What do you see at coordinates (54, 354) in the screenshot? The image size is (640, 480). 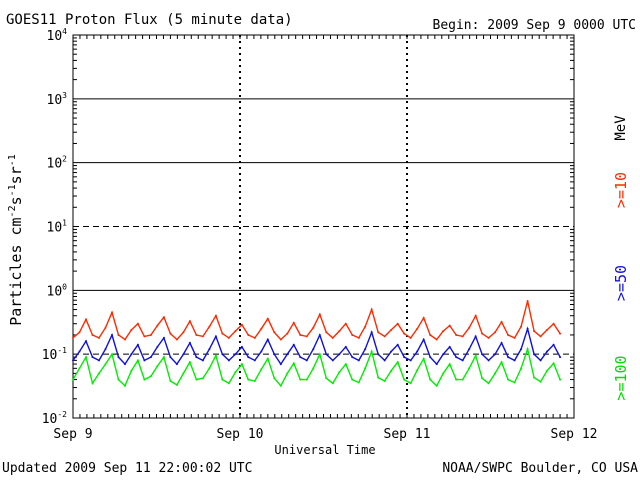 I see `y-tick-label: 10⁻¹` at bounding box center [54, 354].